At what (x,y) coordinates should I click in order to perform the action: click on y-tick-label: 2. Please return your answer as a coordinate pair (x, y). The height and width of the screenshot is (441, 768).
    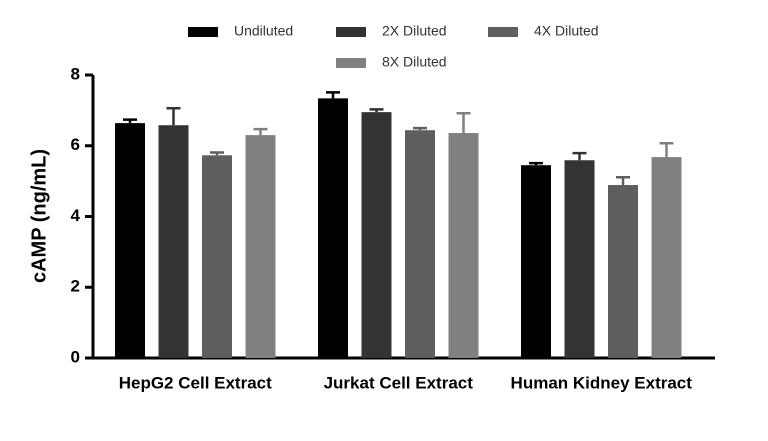
    Looking at the image, I should click on (75, 286).